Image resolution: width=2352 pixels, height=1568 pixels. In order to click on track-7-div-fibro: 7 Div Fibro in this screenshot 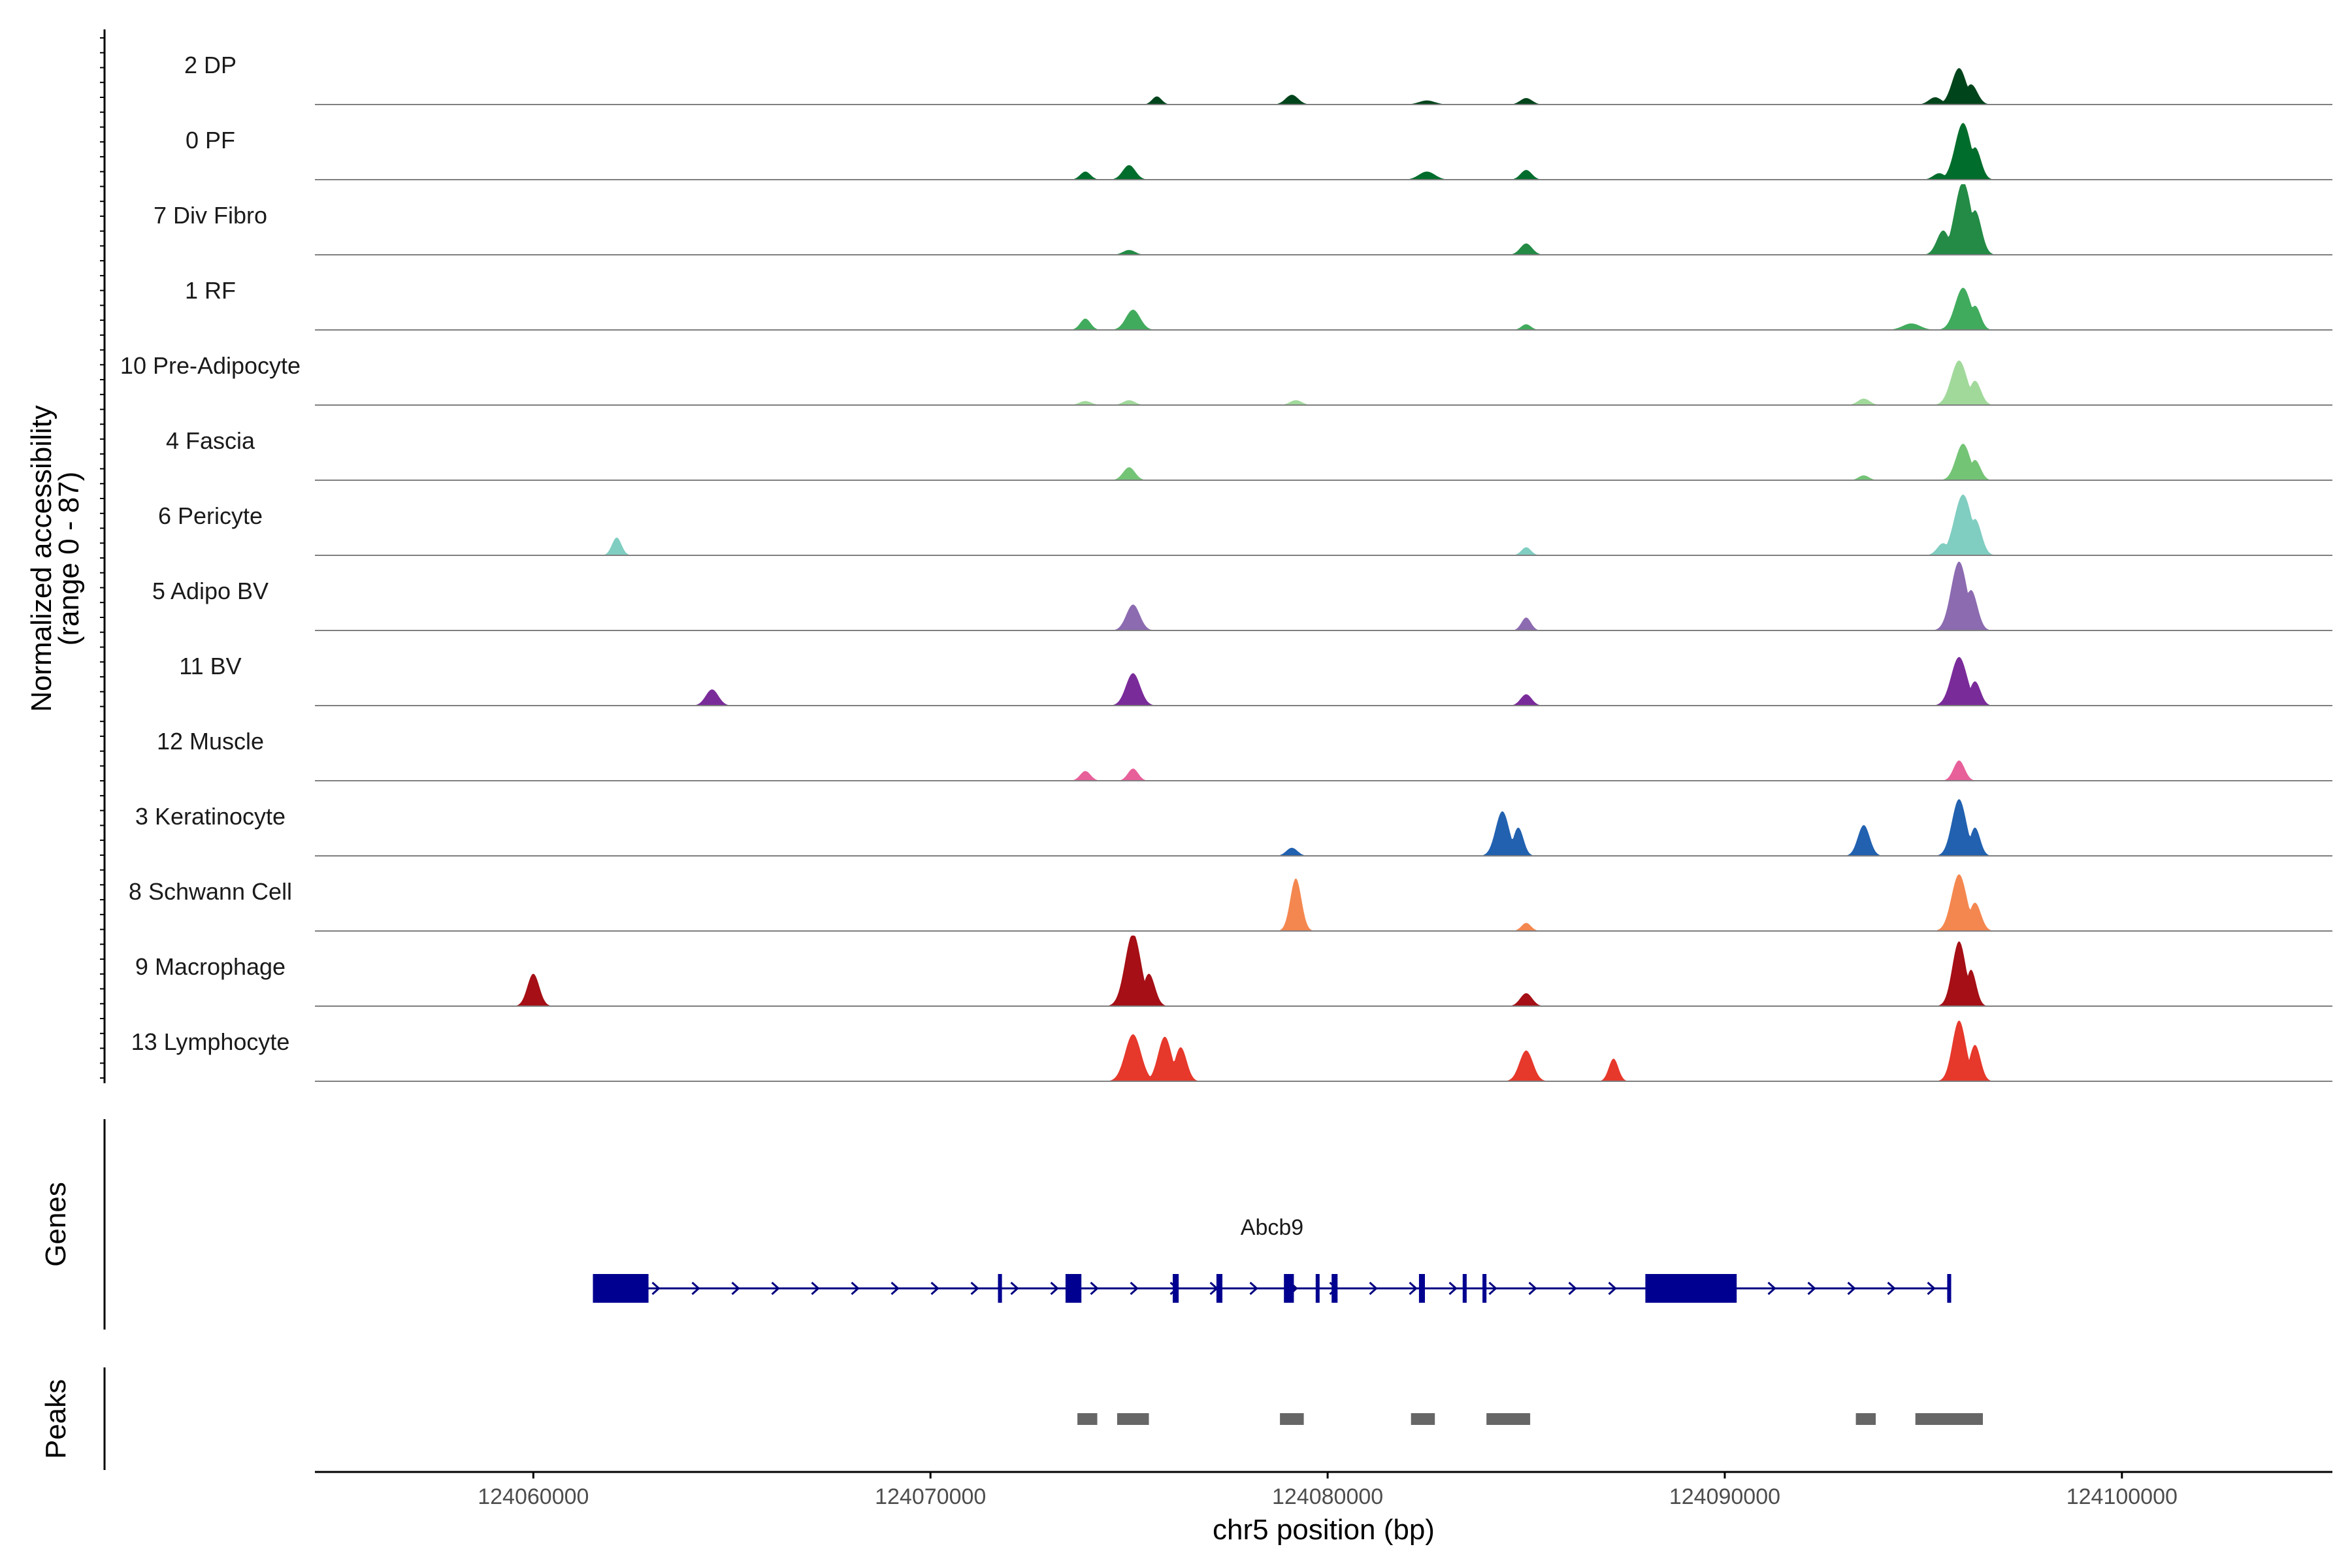, I will do `click(1243, 219)`.